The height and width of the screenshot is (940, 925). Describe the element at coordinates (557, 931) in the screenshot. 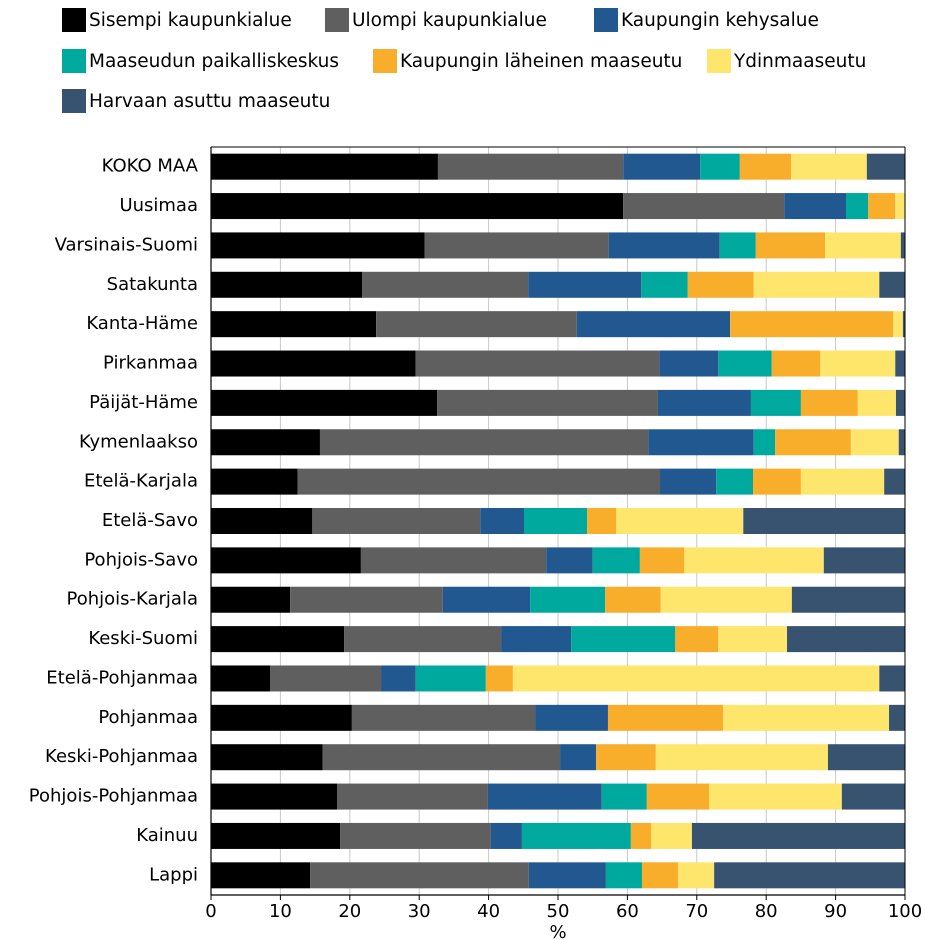

I see `x-axis-label: %` at that location.